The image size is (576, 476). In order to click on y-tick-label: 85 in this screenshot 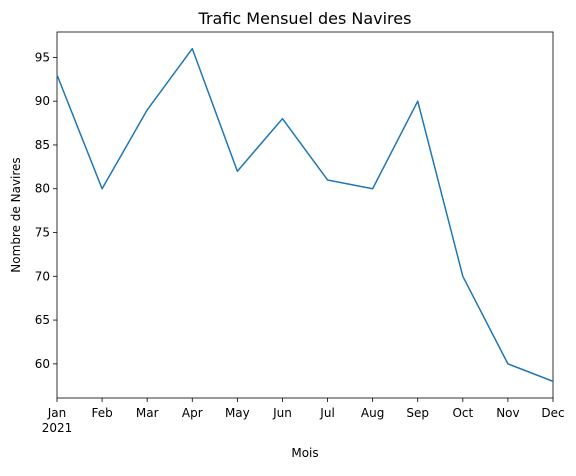, I will do `click(42, 145)`.